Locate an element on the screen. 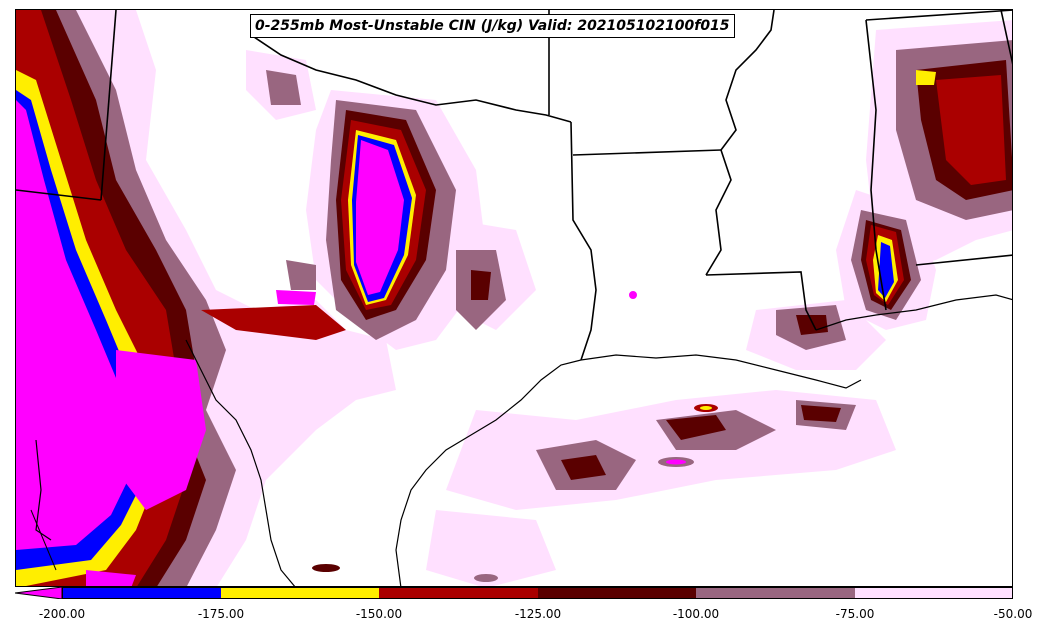  colorbar-tick-label: -100.00 is located at coordinates (696, 614).